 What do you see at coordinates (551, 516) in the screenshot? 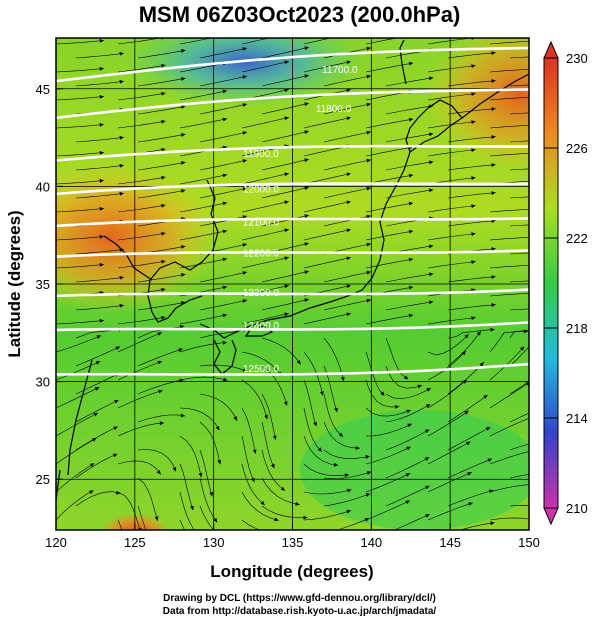
I see `colorbar-bottom-arrow` at bounding box center [551, 516].